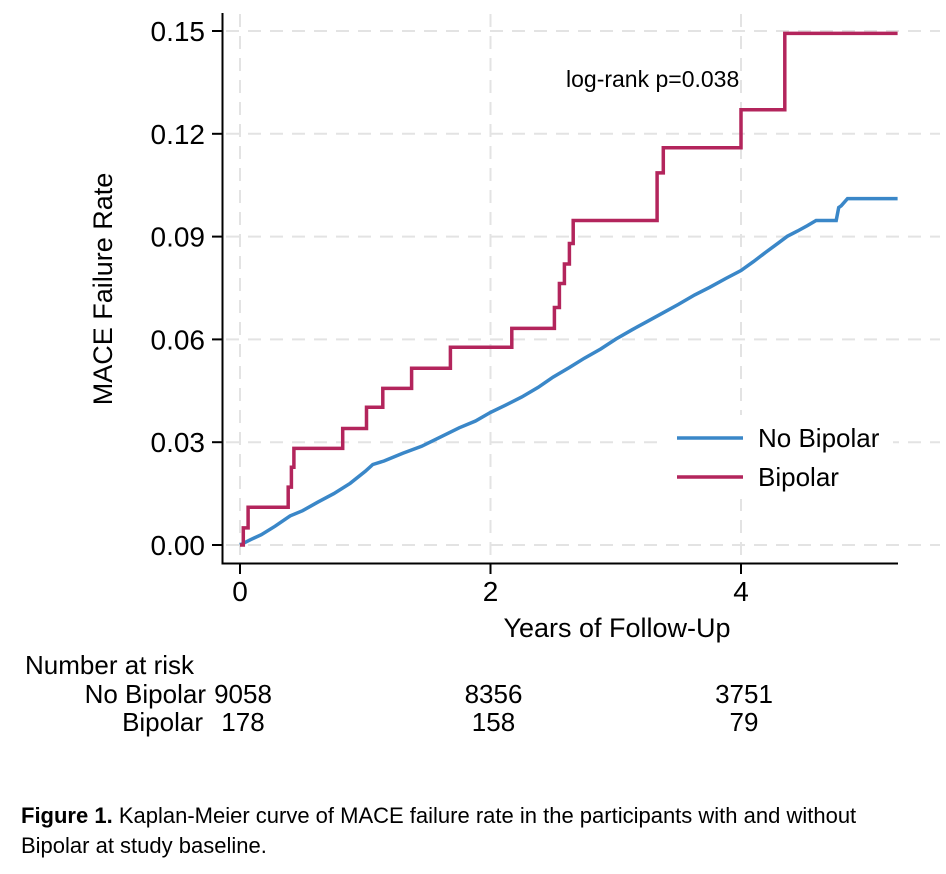 Image resolution: width=946 pixels, height=874 pixels. What do you see at coordinates (240, 591) in the screenshot?
I see `x-tick-label: 0` at bounding box center [240, 591].